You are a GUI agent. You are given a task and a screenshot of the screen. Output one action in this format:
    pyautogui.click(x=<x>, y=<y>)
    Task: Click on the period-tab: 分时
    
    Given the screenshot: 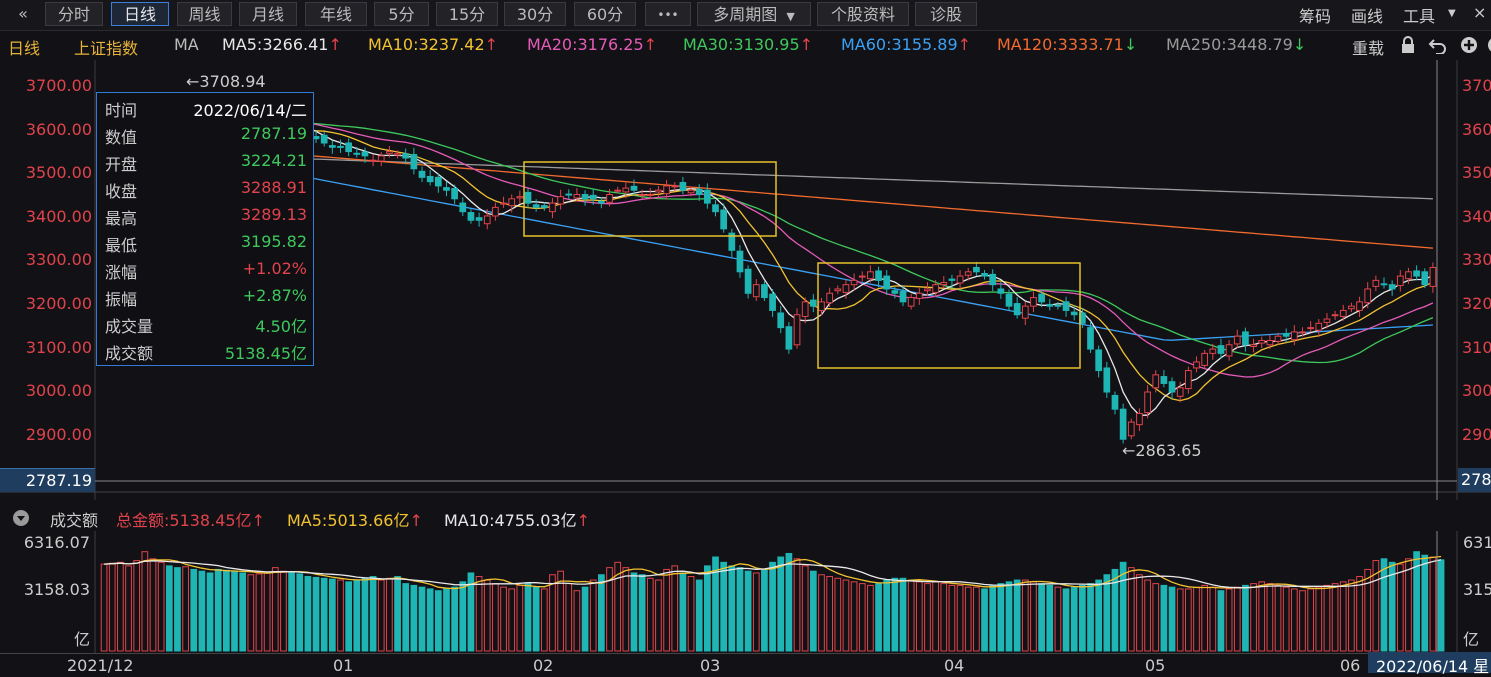 What is the action you would take?
    pyautogui.click(x=74, y=14)
    